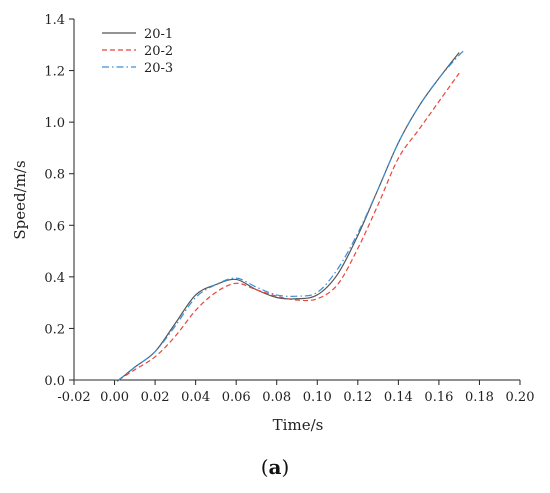 The image size is (550, 493). I want to click on chart-legend: 20-1 20-2 20-3, so click(137, 51).